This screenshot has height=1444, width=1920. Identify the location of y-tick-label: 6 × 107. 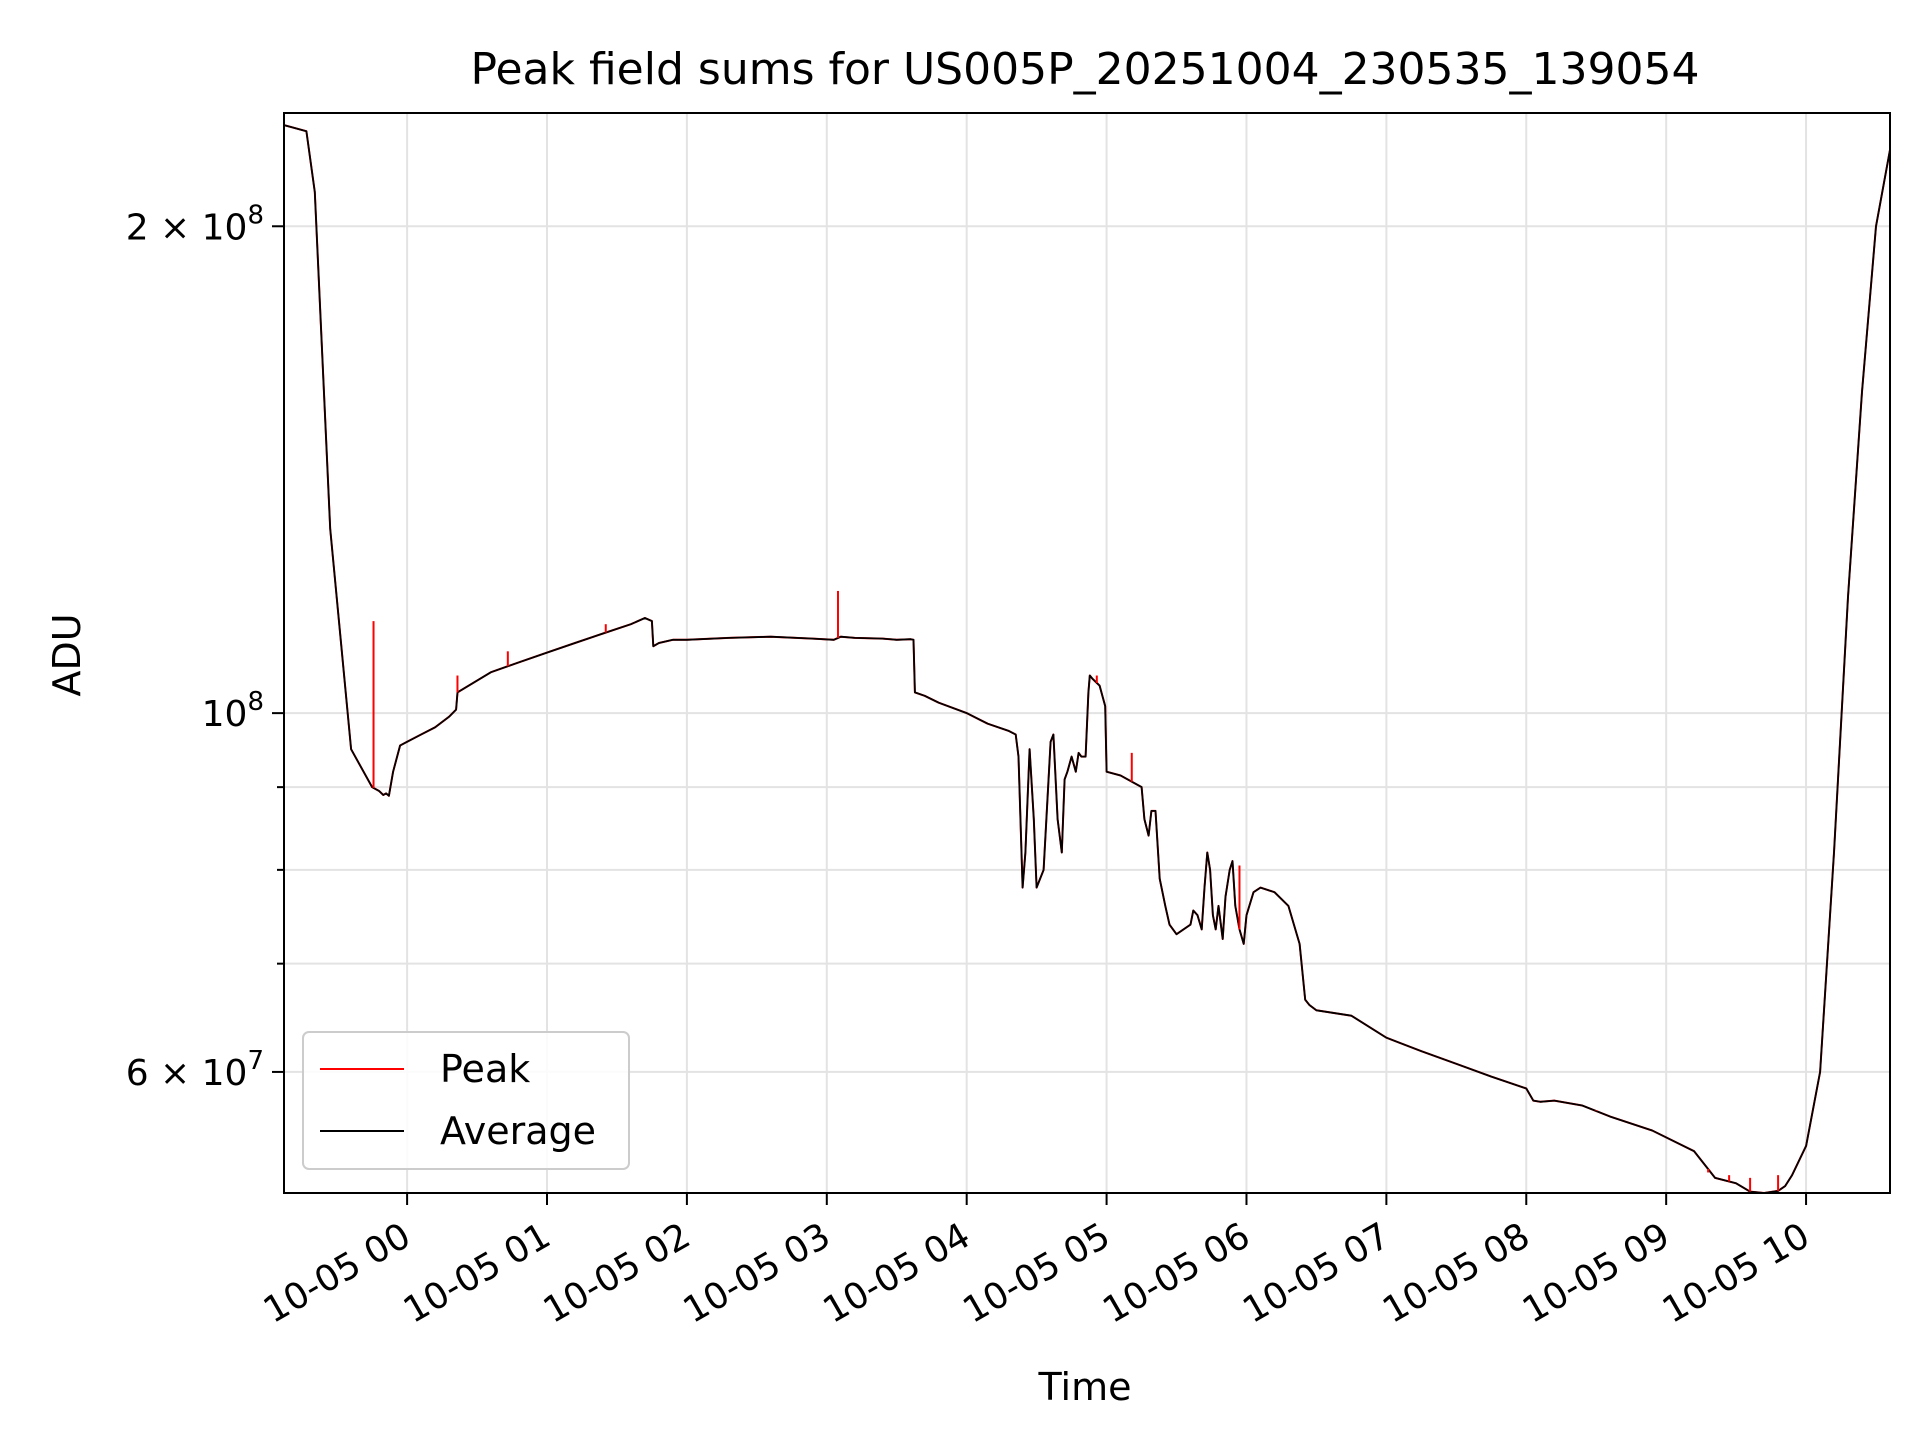
(195, 1070).